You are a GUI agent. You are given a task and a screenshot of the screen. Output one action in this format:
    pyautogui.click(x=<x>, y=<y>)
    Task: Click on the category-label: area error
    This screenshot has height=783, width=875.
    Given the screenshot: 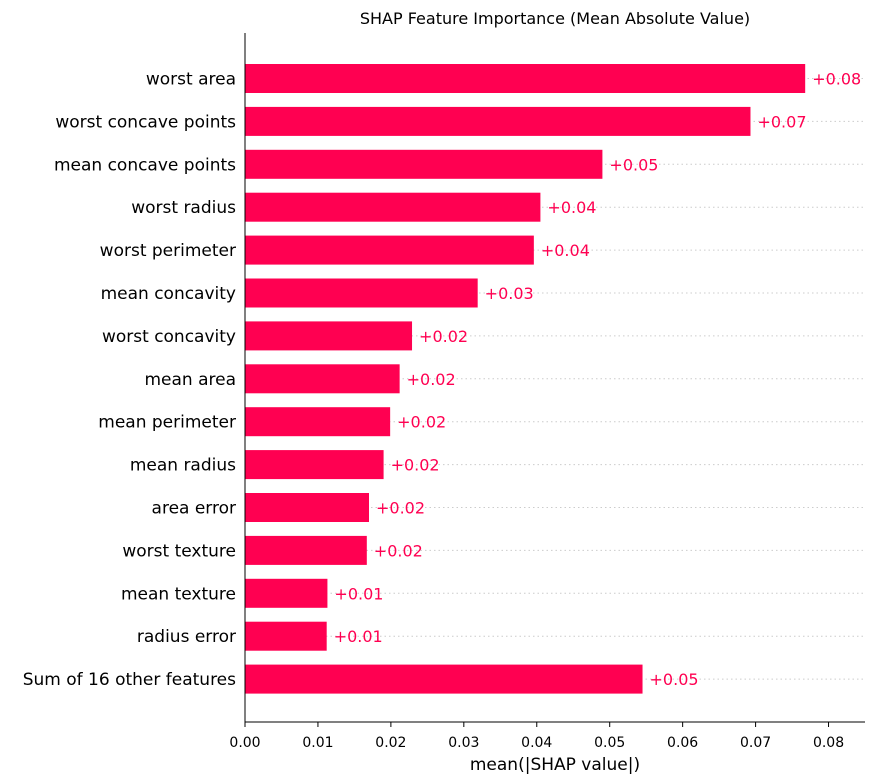 What is the action you would take?
    pyautogui.click(x=194, y=509)
    